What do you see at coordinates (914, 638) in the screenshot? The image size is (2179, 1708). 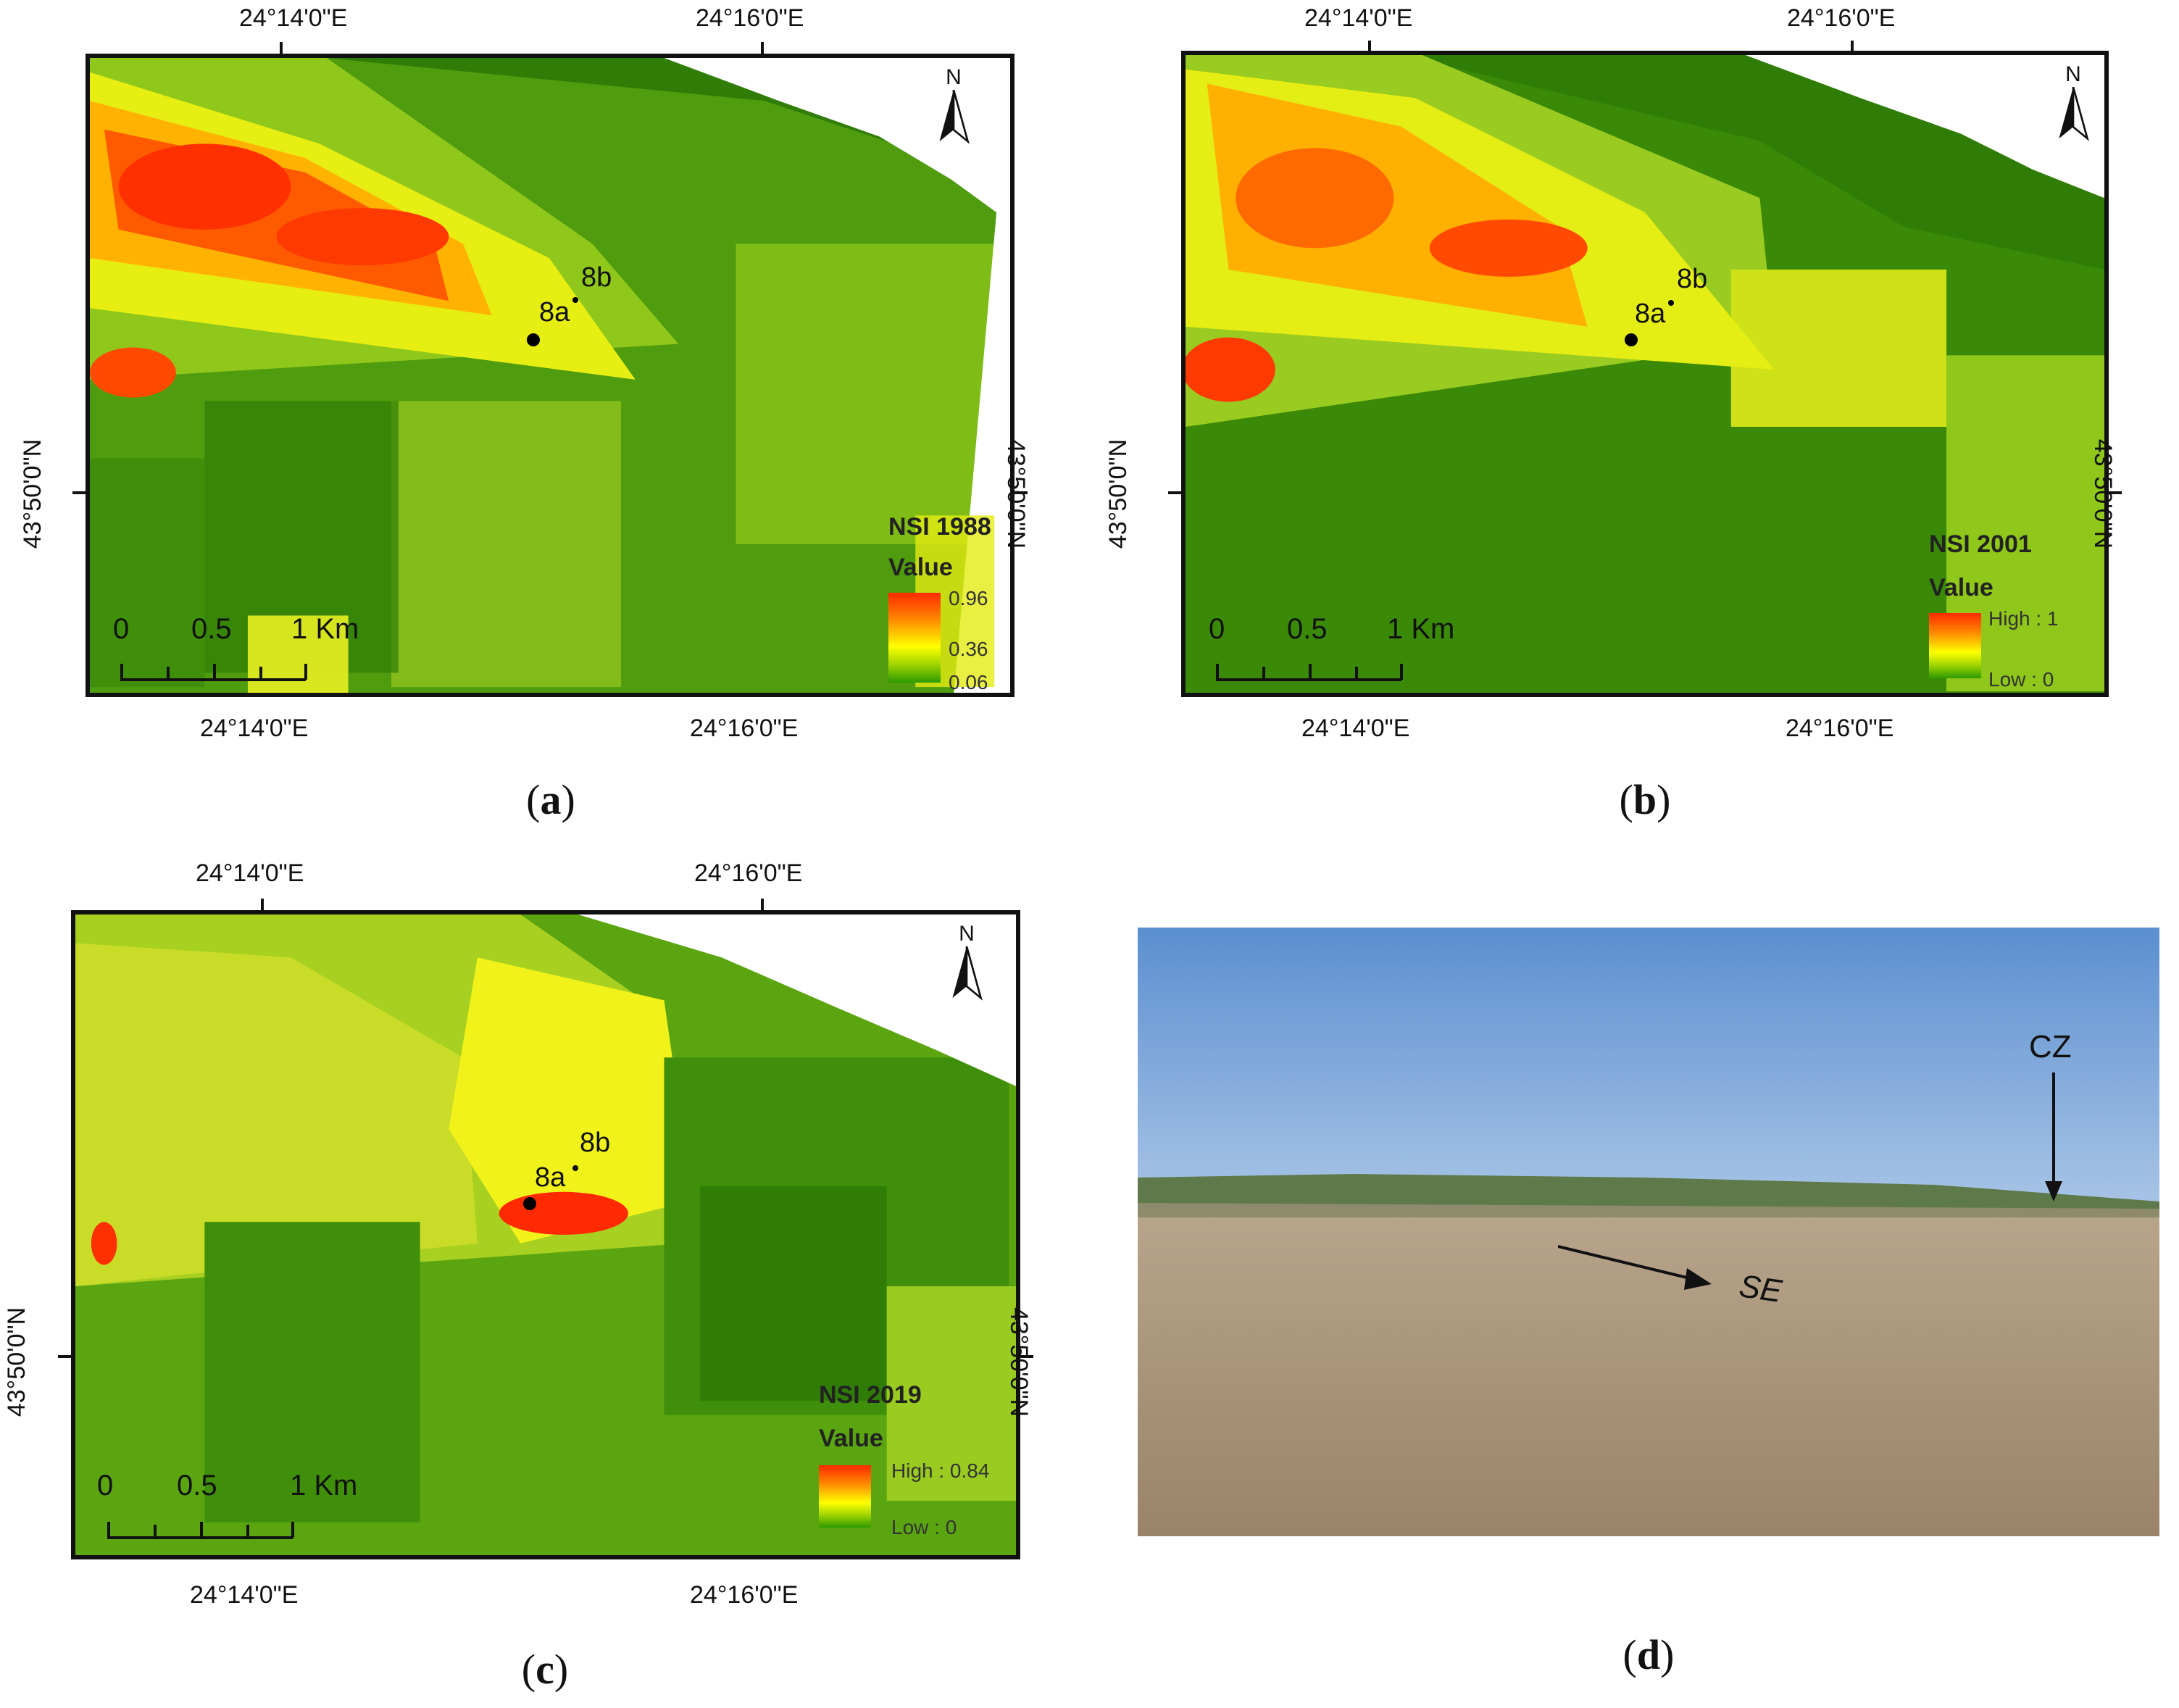 I see `legend-colorbar-a` at bounding box center [914, 638].